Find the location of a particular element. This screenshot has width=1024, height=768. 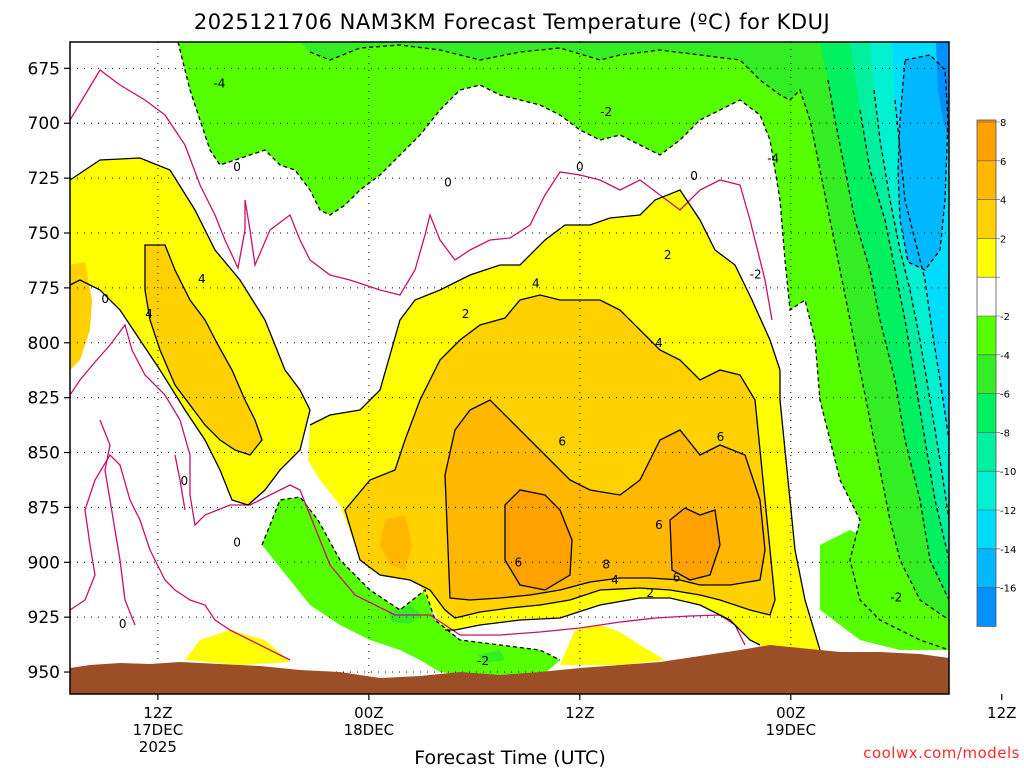

x-tick-label: 17DEC is located at coordinates (158, 730).